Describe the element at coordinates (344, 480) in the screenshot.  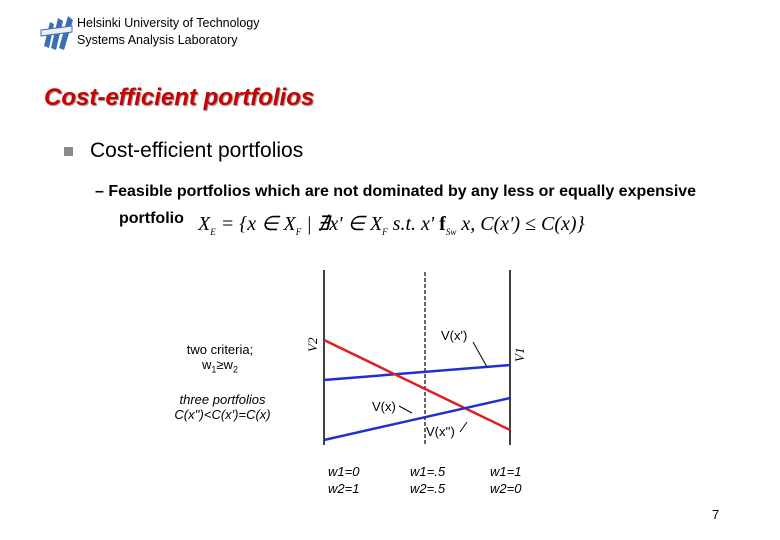
I see `weight-label-left: w1=0 w2=1` at that location.